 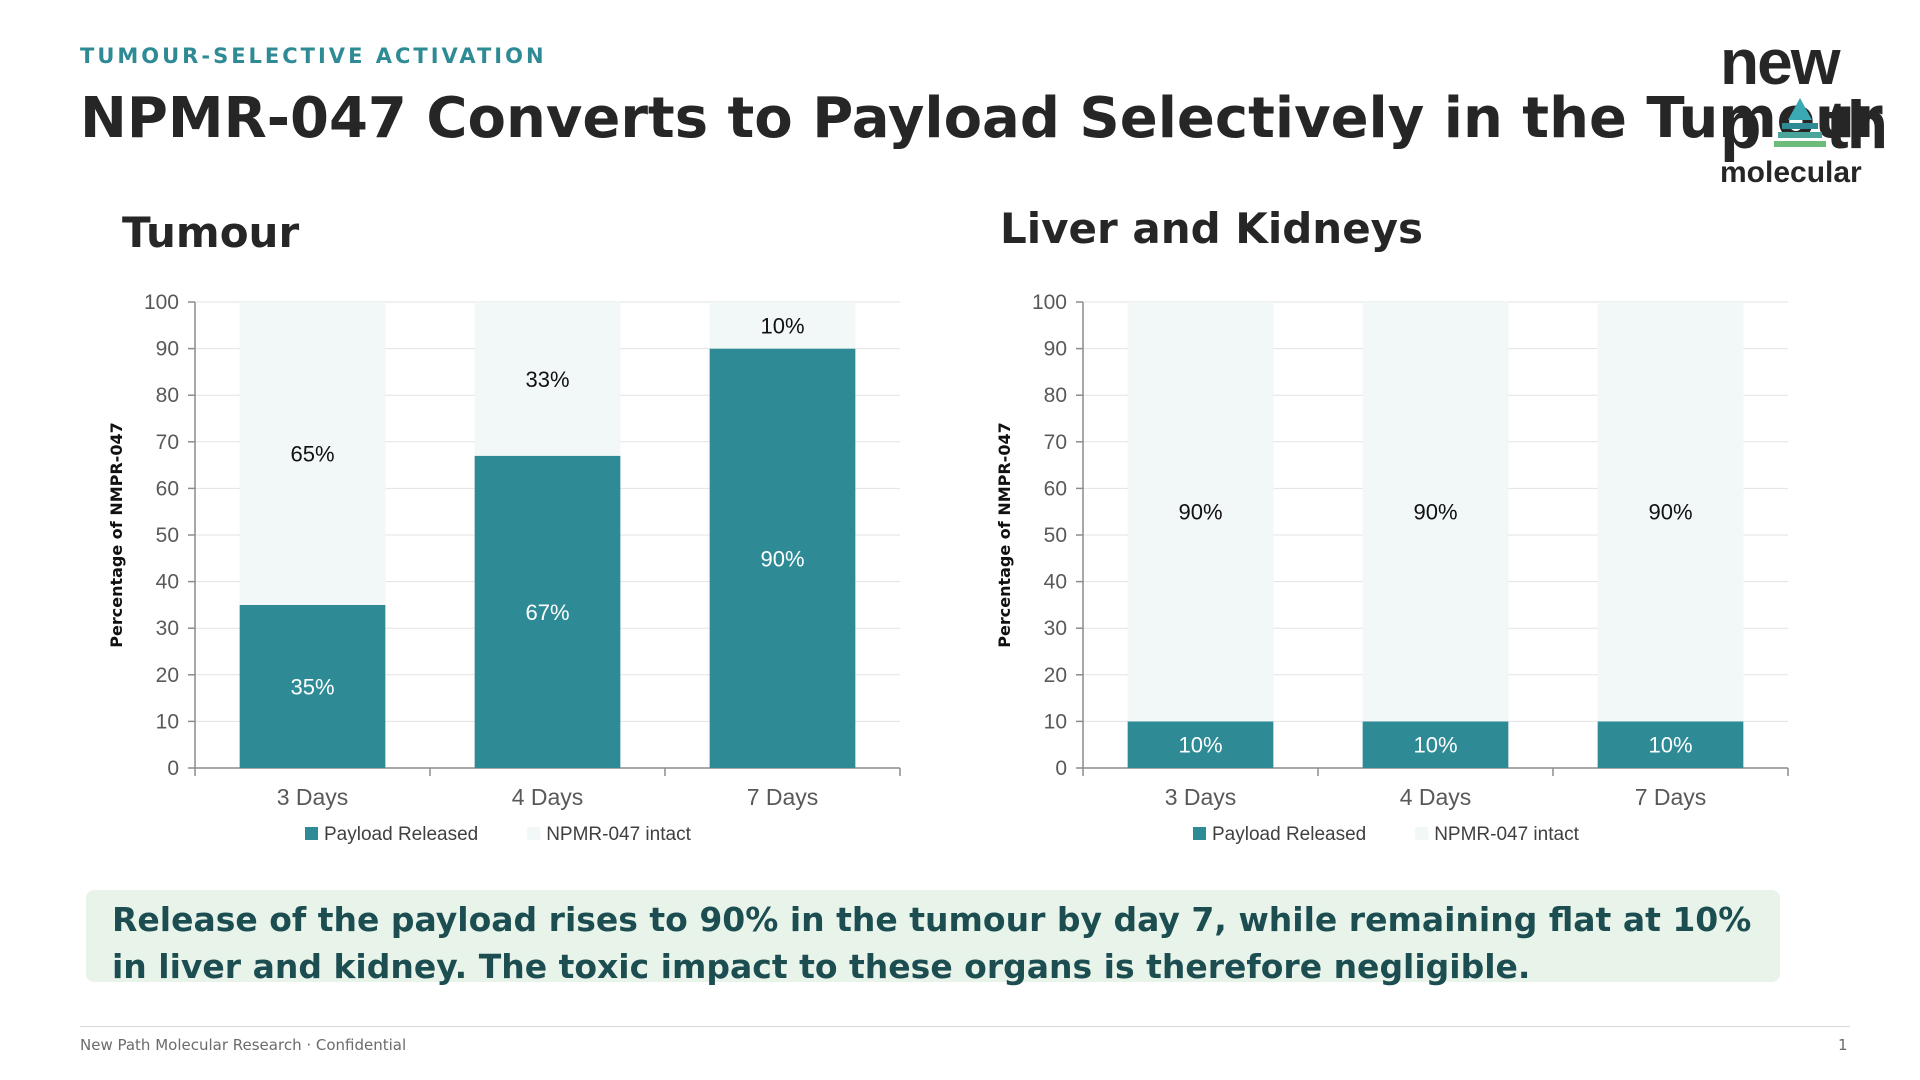 I want to click on data-label: 33%, so click(x=547, y=379).